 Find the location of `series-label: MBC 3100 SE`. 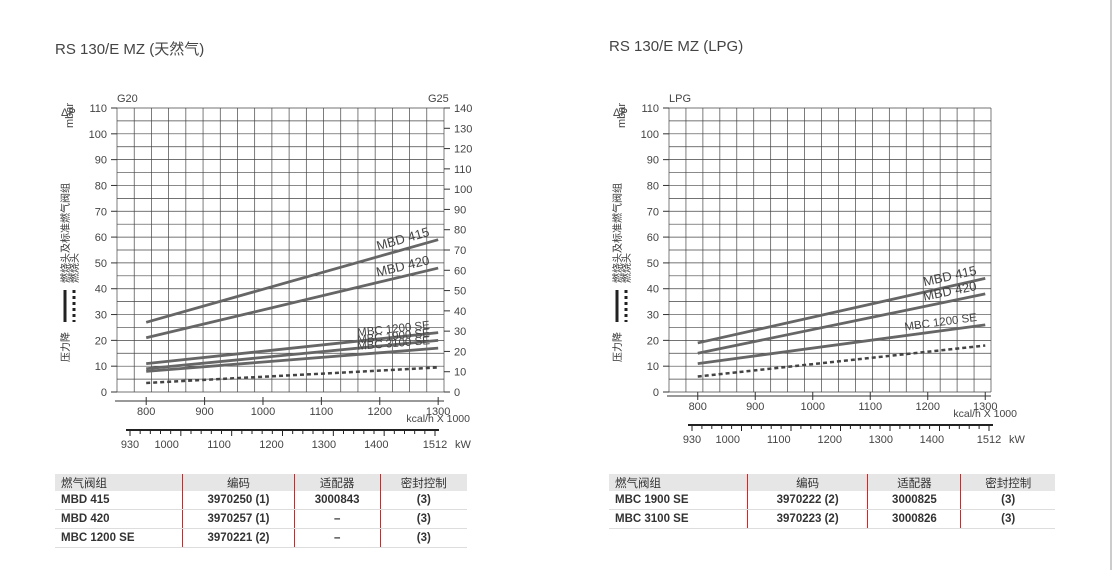

series-label: MBC 3100 SE is located at coordinates (394, 344).